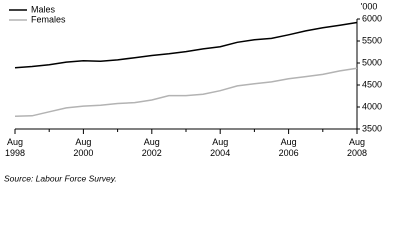  Describe the element at coordinates (369, 6) in the screenshot. I see `y-unit-label: '000` at that location.